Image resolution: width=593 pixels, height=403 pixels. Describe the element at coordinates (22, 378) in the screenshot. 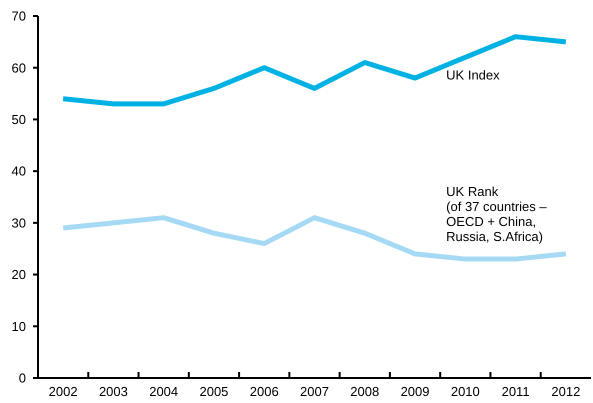

I see `y-tick-label: 0` at that location.